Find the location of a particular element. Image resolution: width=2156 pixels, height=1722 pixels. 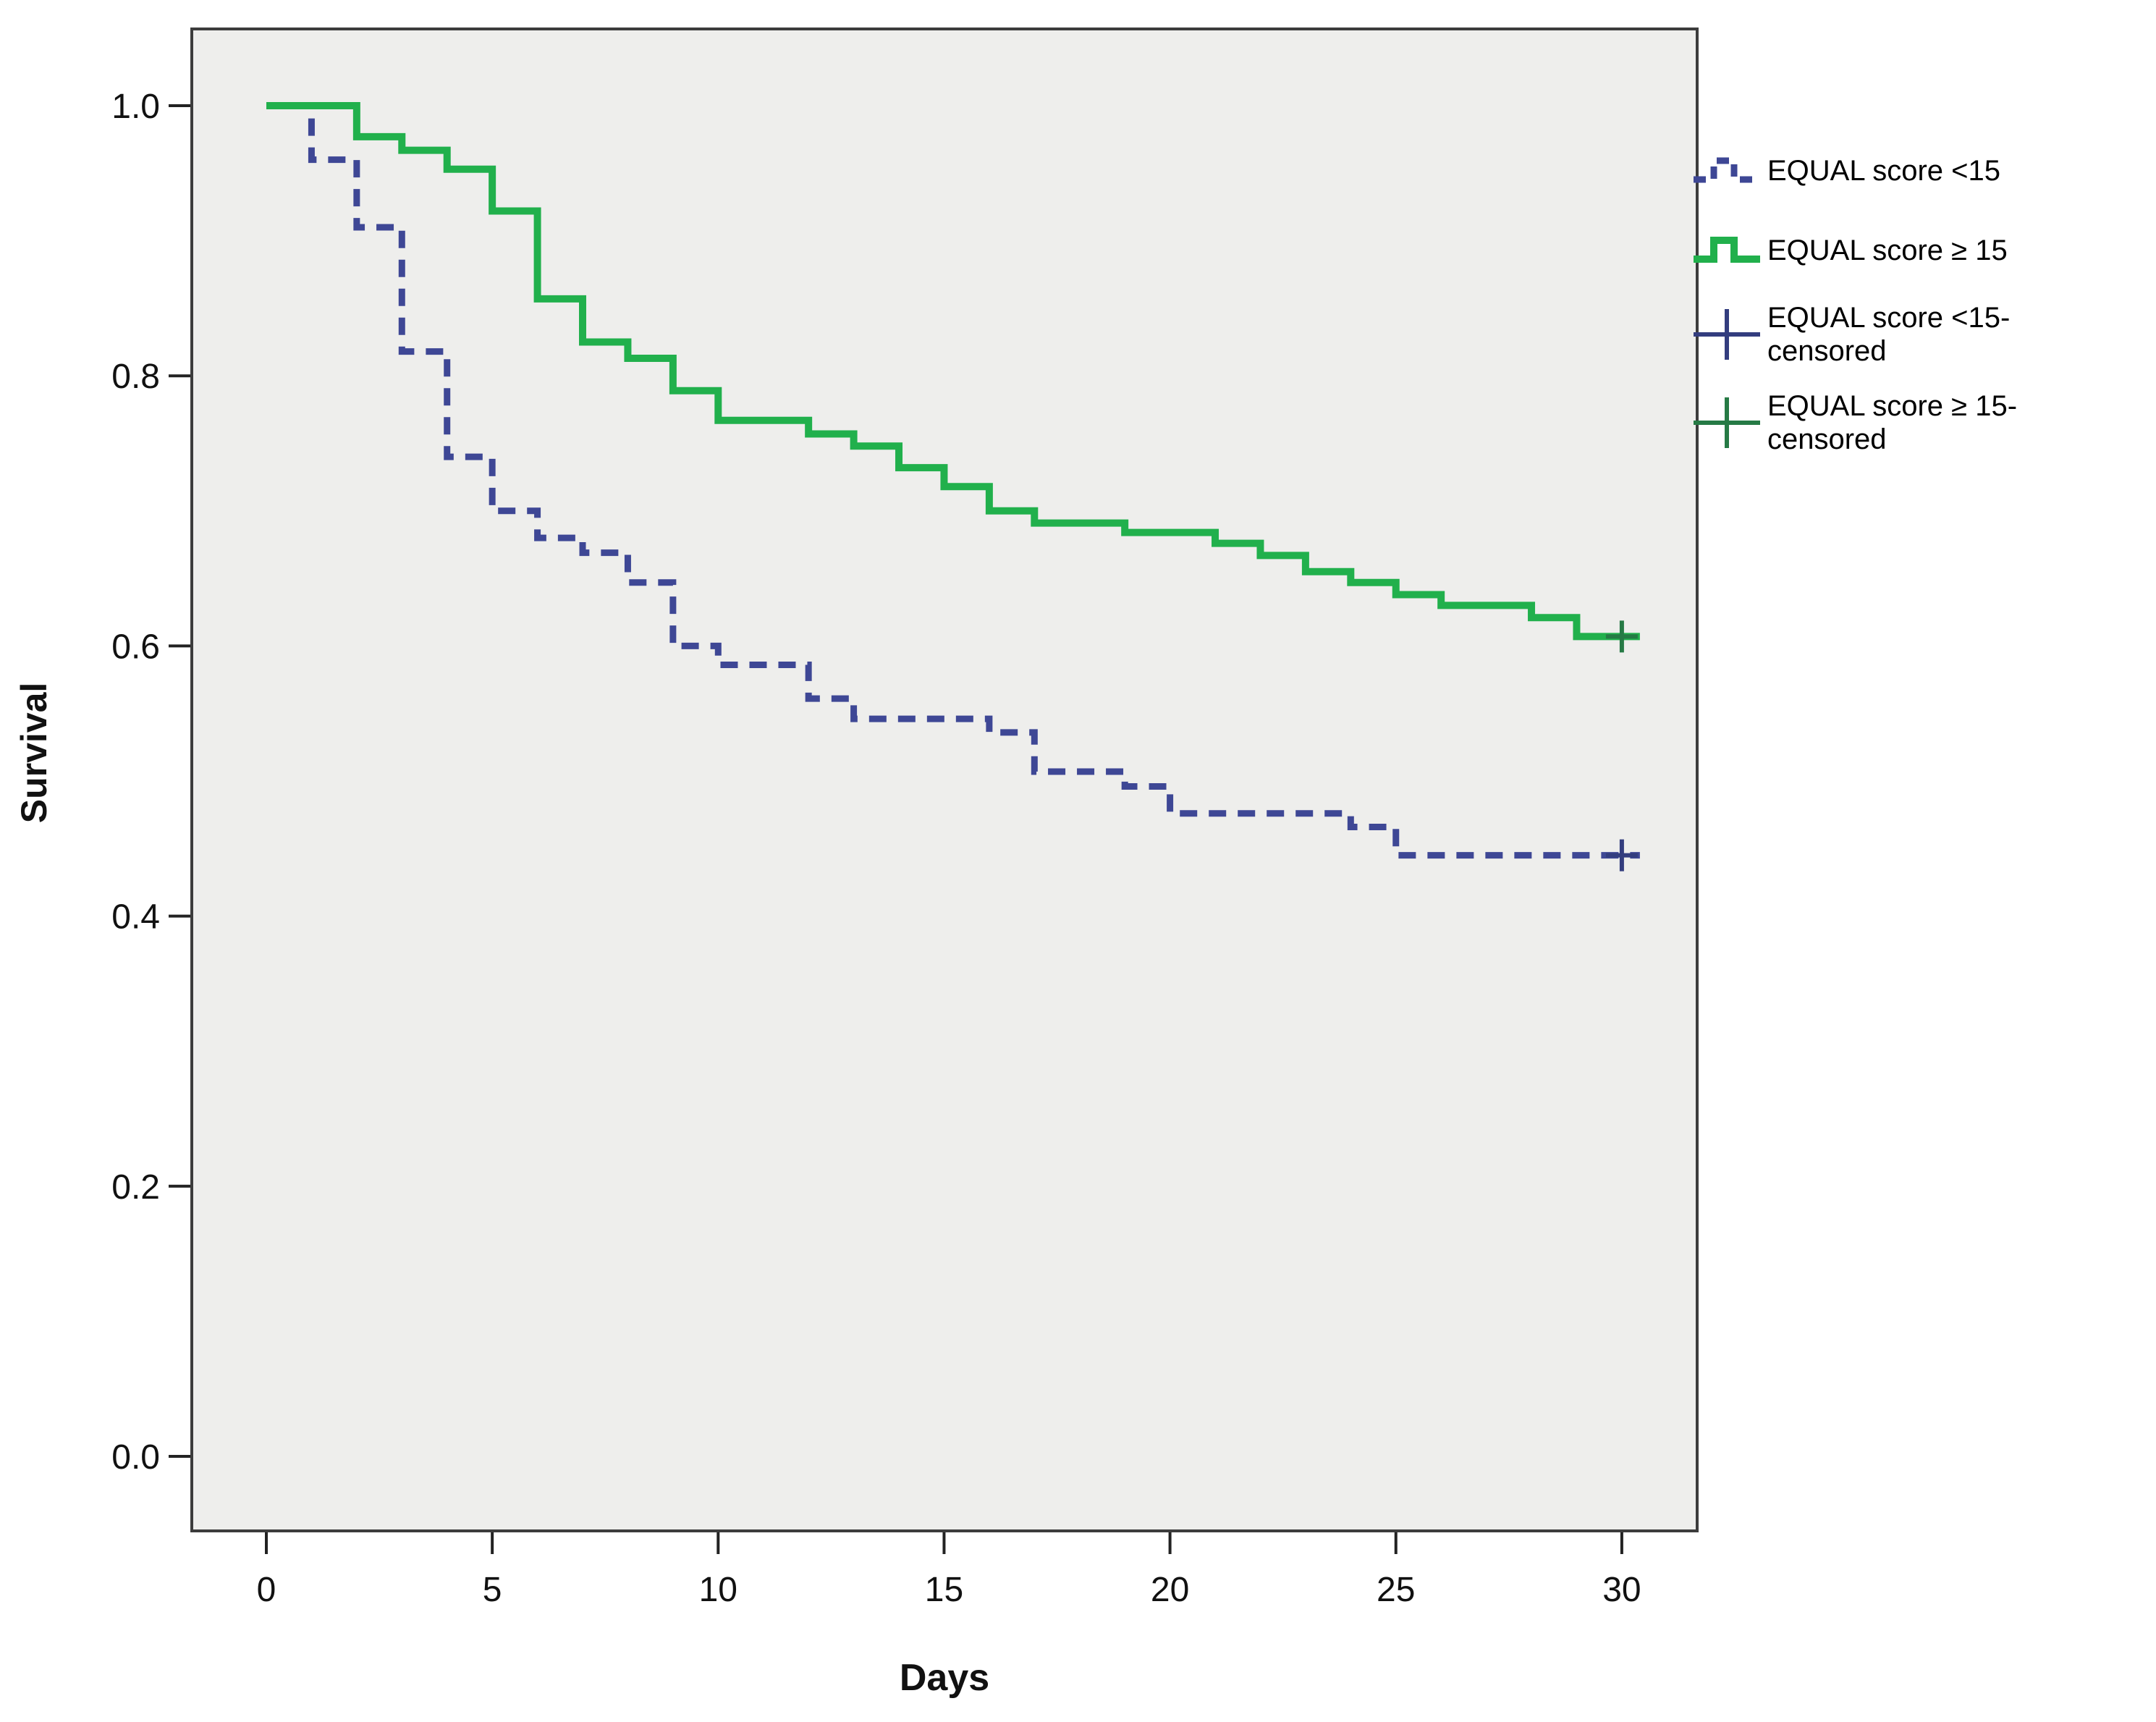

legend-entry-lt15-censored: EQUAL score <15-censored is located at coordinates (1923, 334).